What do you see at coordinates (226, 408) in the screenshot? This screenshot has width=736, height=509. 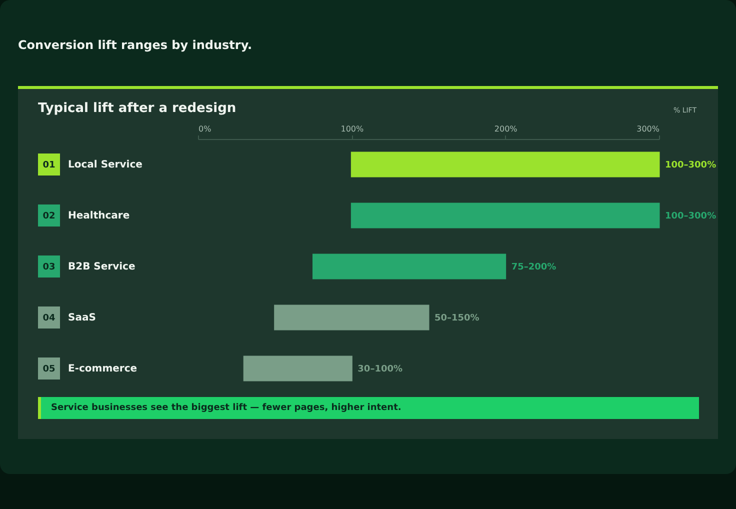 I see `text: Service businesses see the biggest lift — fewer pages, higher intent.` at bounding box center [226, 408].